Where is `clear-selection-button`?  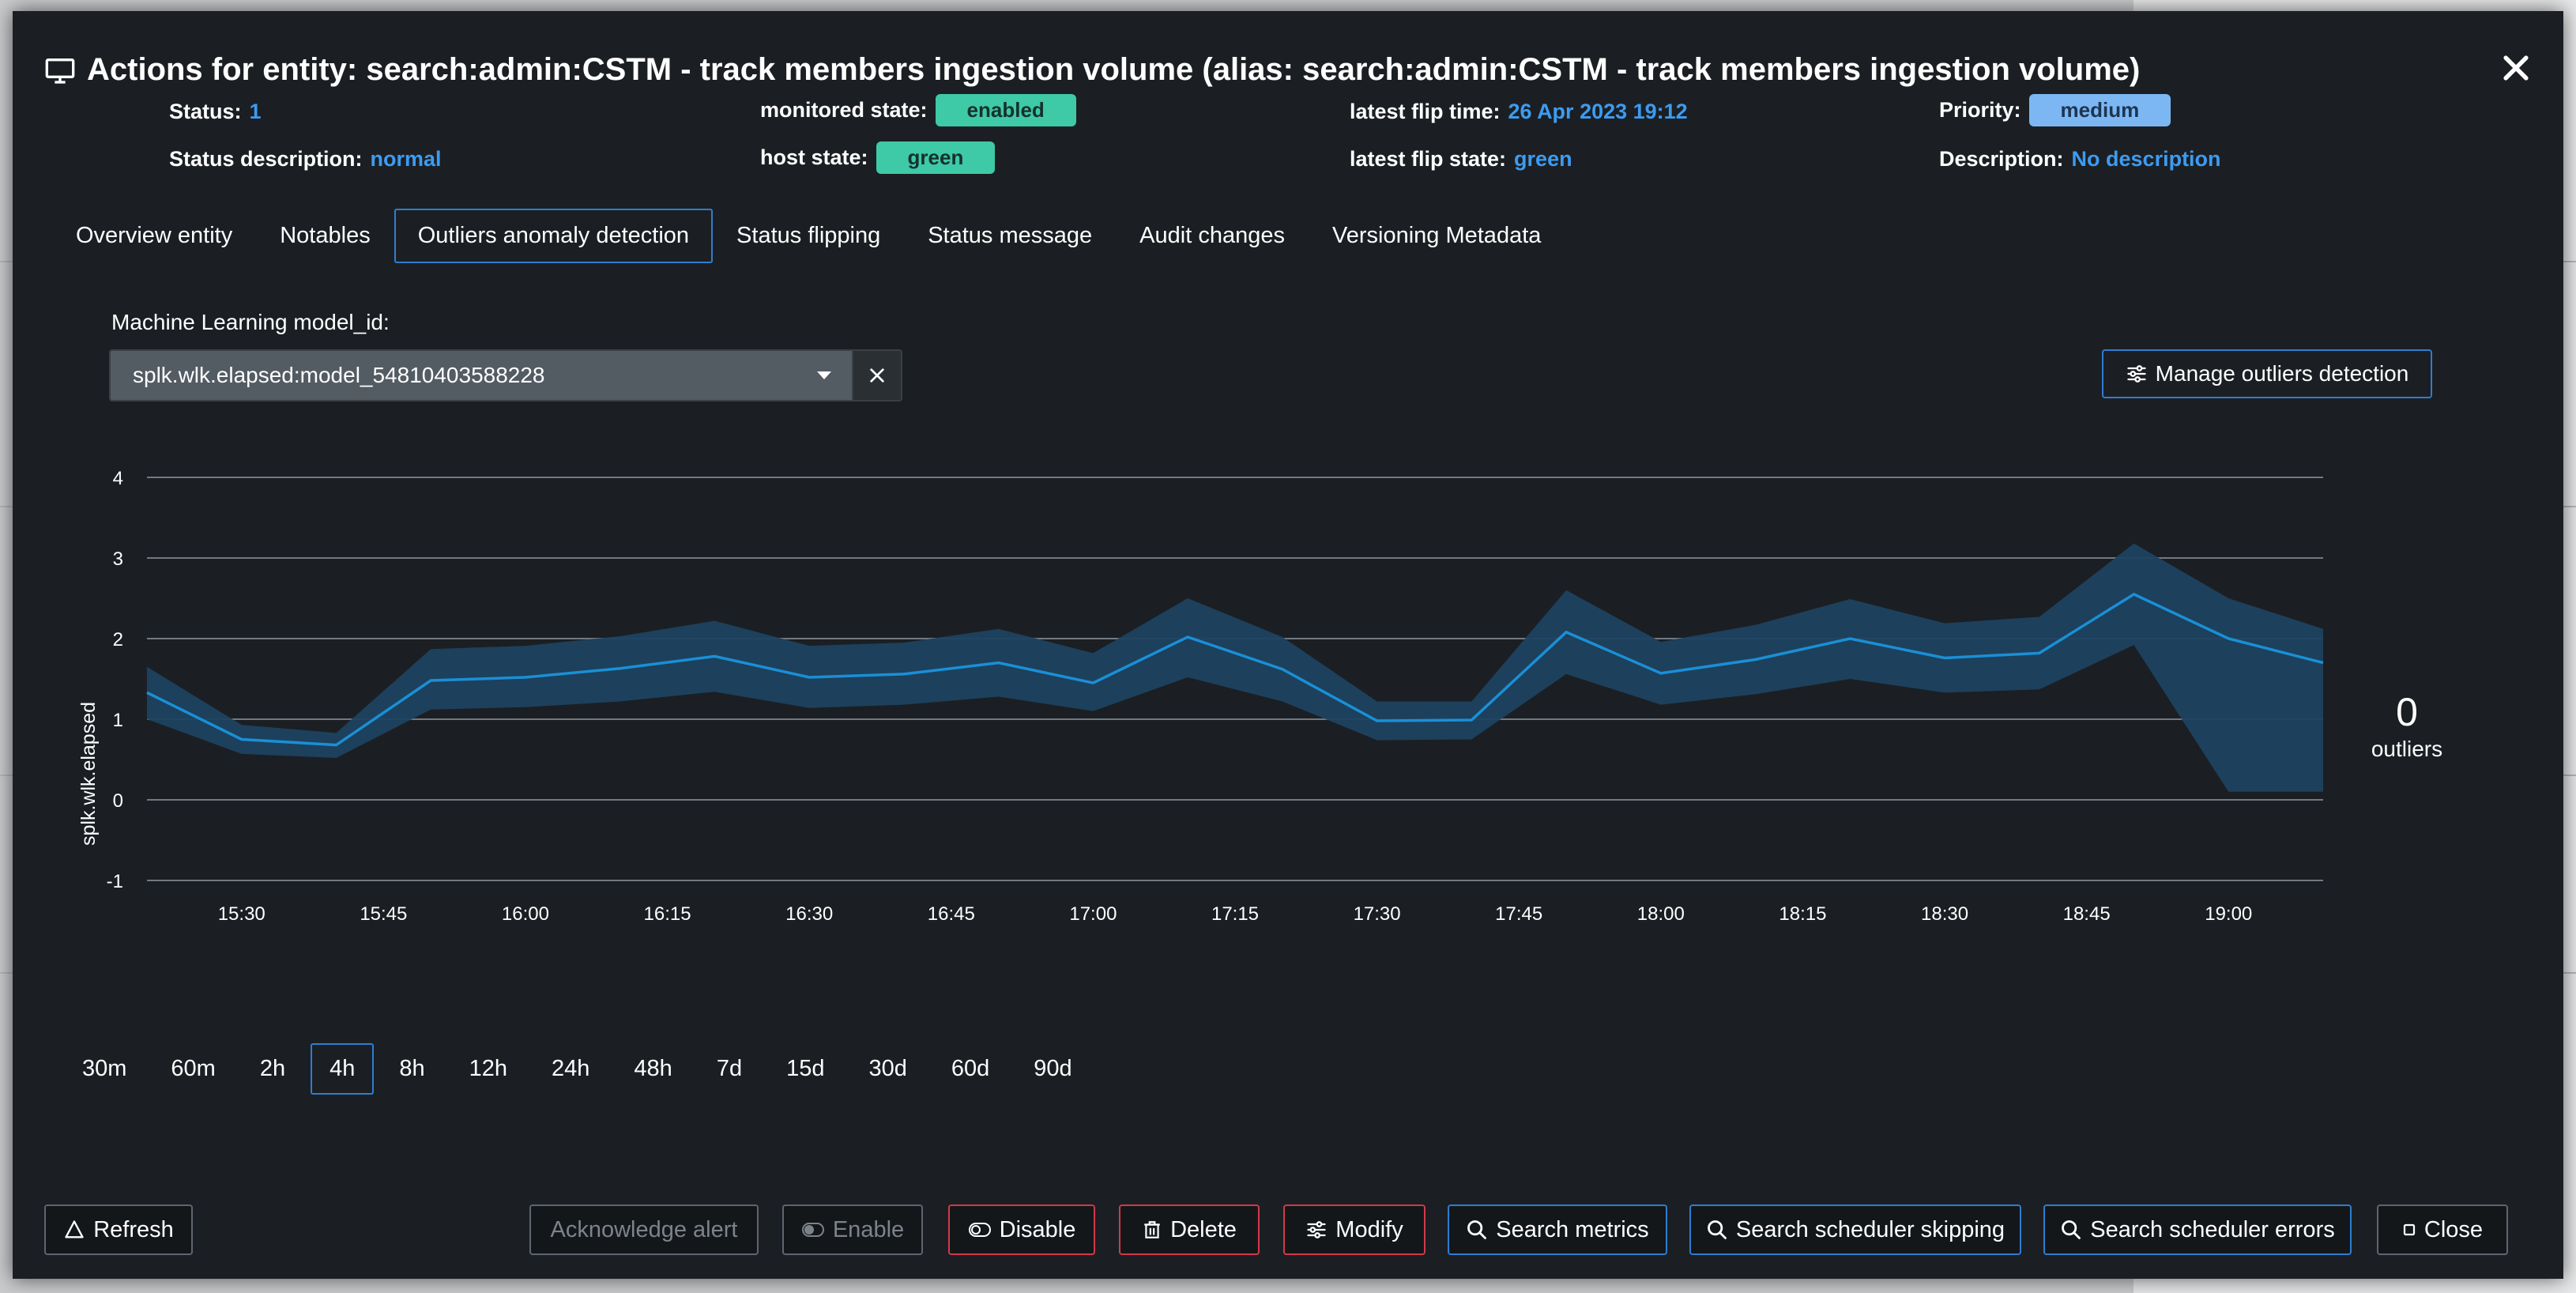 clear-selection-button is located at coordinates (876, 375).